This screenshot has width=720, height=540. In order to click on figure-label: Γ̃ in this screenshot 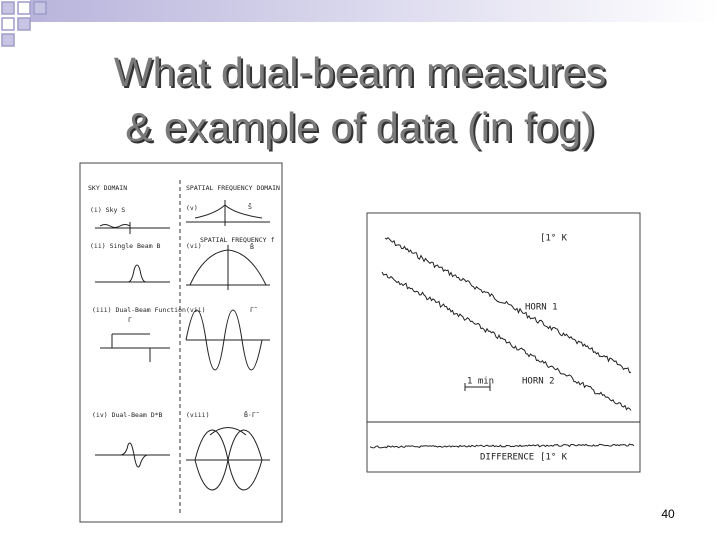, I will do `click(253, 310)`.